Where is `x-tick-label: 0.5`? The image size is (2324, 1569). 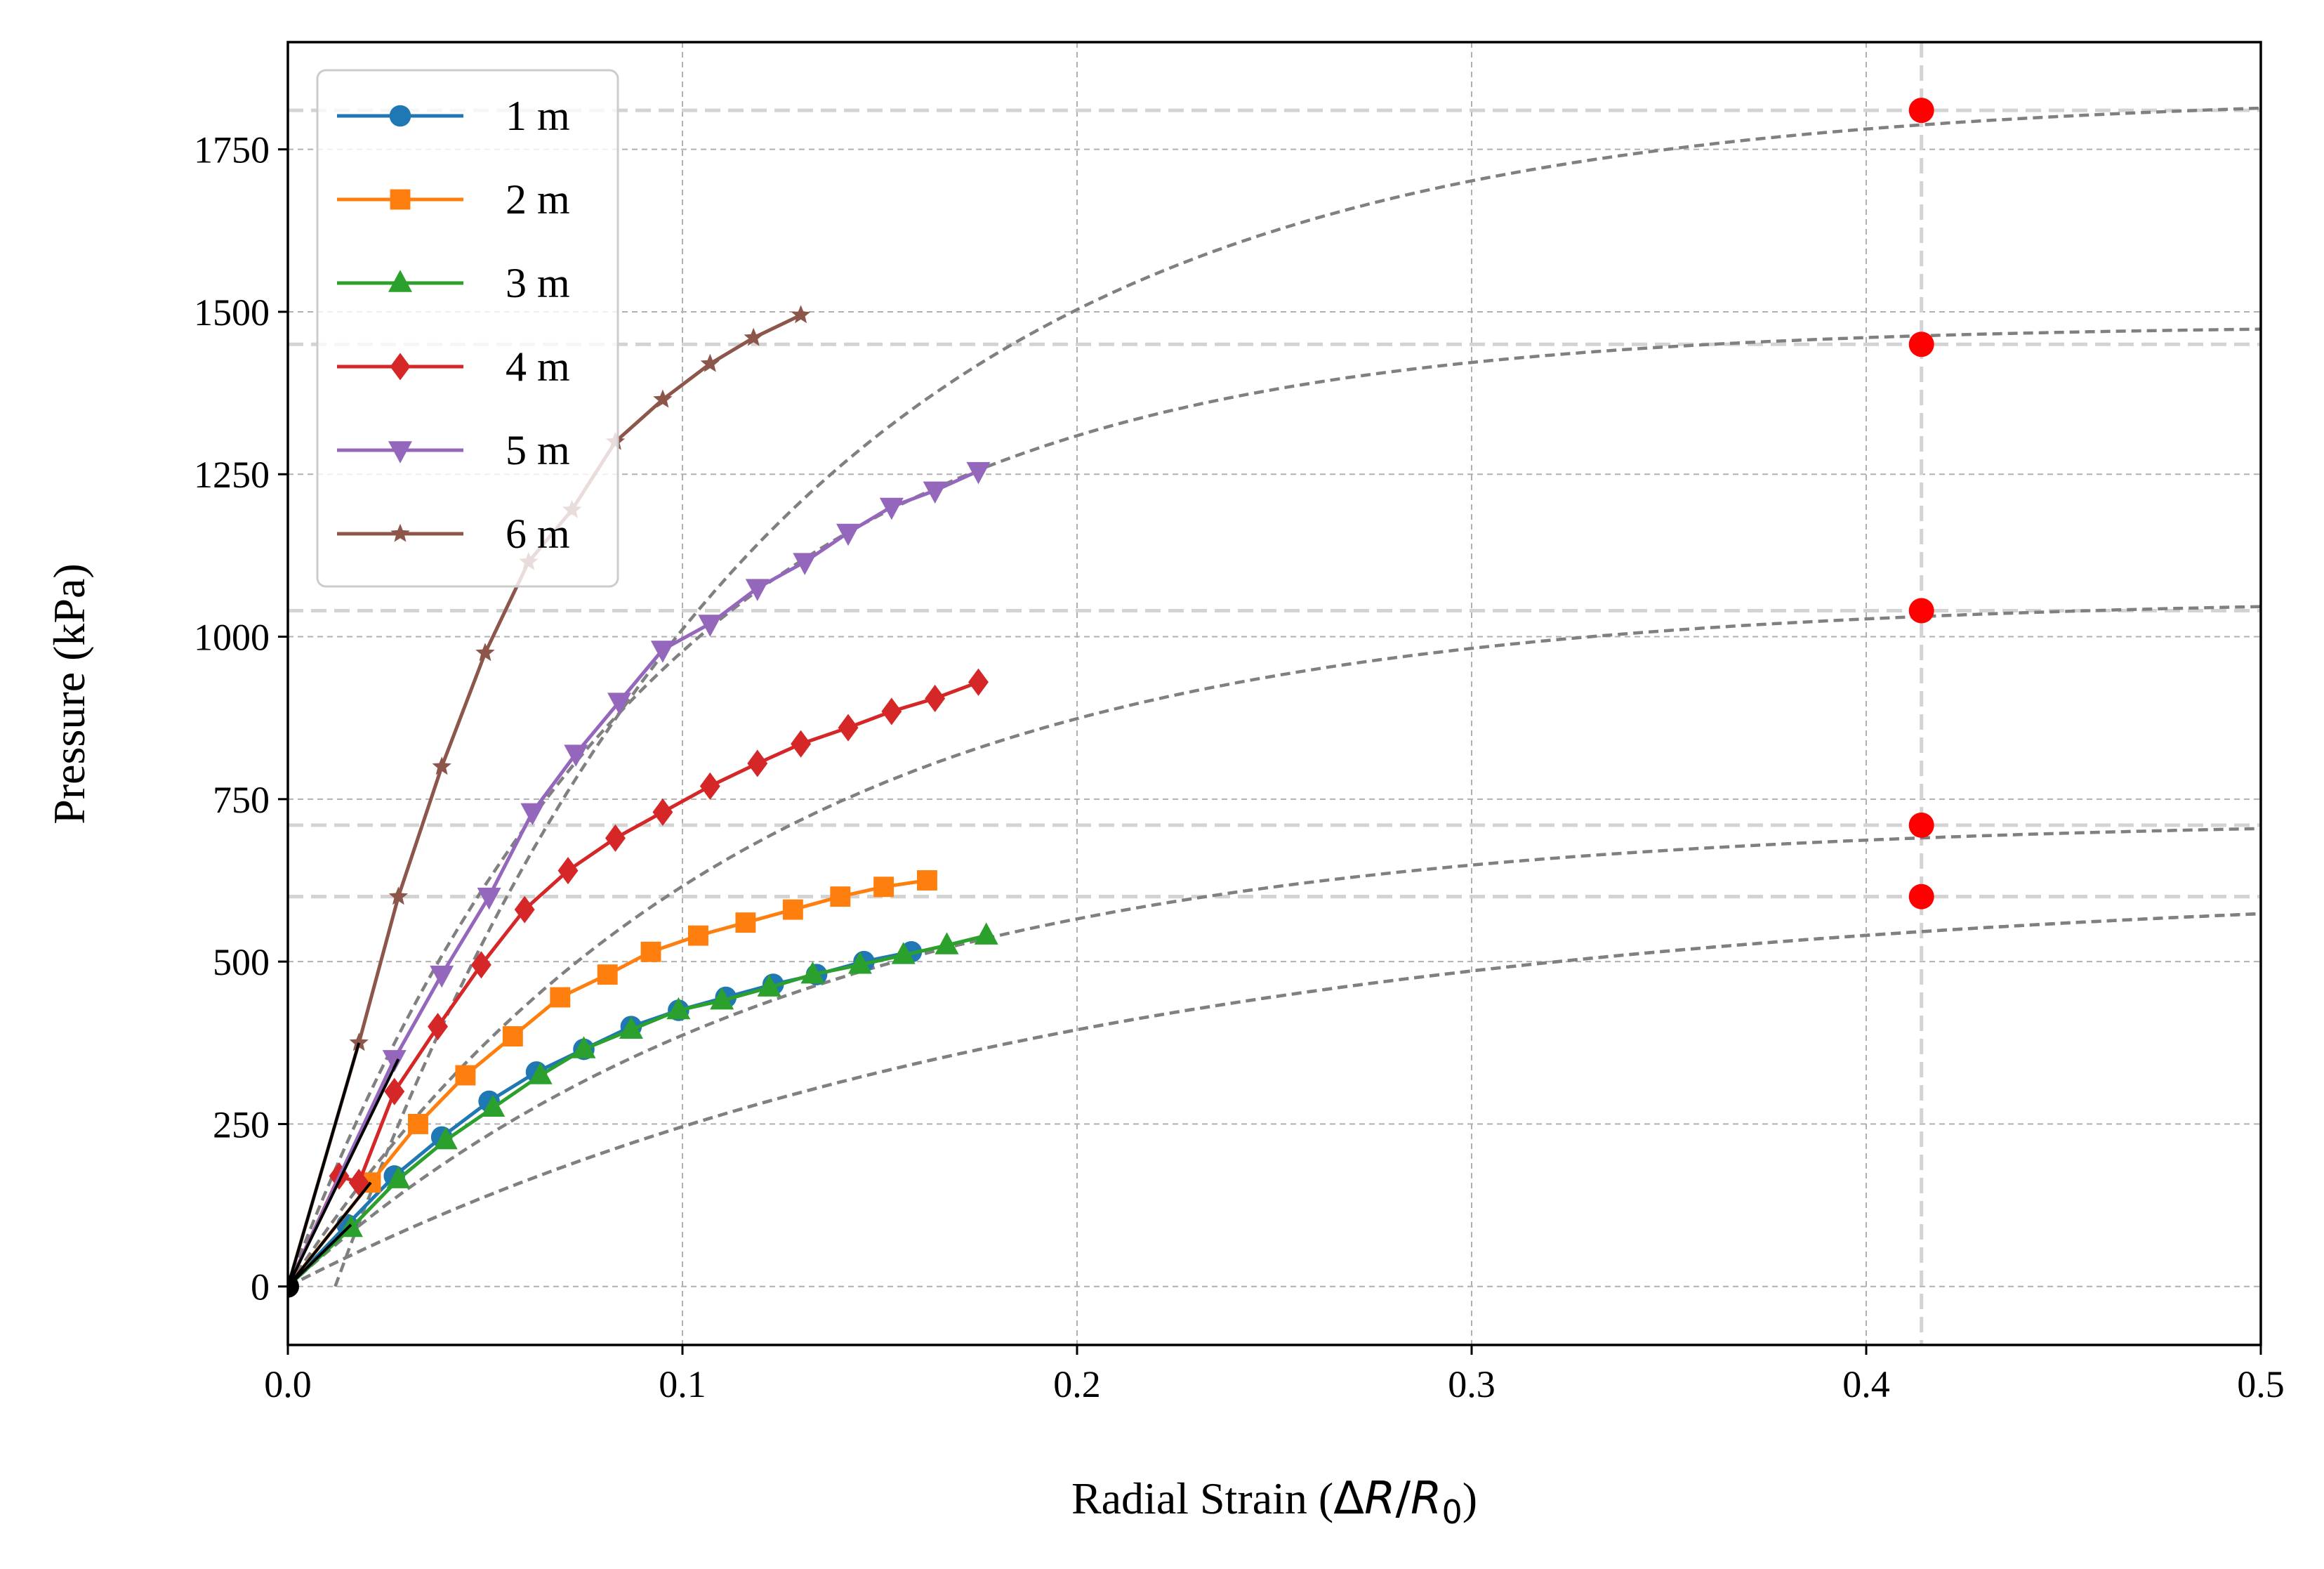 x-tick-label: 0.5 is located at coordinates (2261, 1384).